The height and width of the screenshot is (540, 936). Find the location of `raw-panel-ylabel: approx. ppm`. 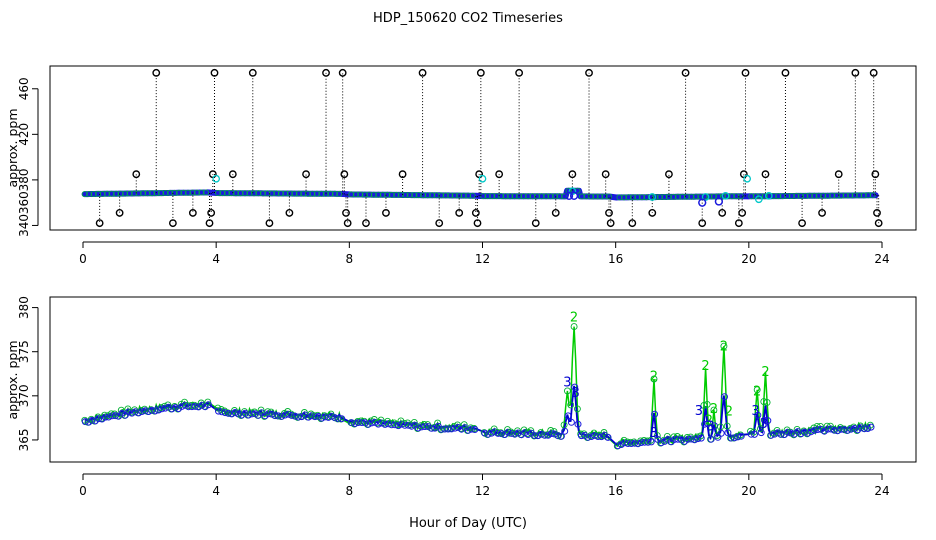

raw-panel-ylabel: approx. ppm is located at coordinates (12, 147).